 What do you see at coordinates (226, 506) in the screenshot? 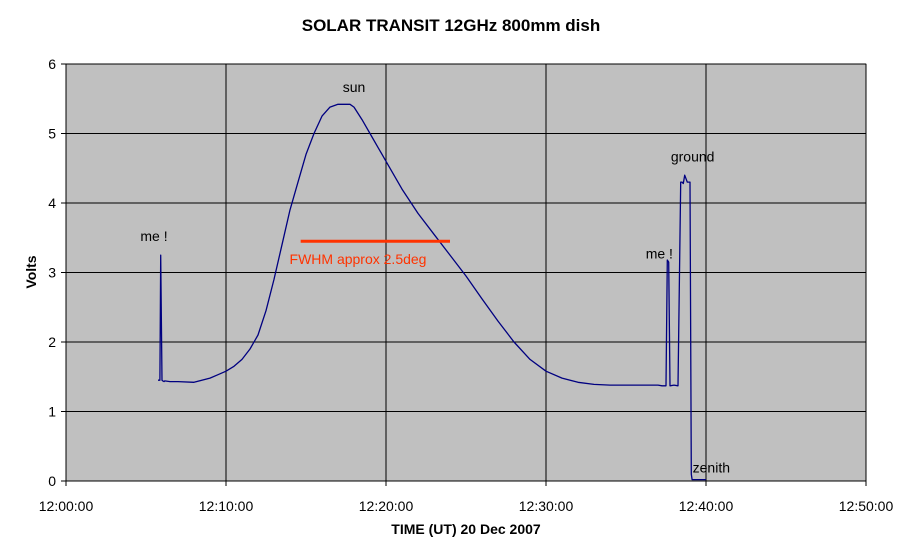
I see `x-tick-label: 12:10:00` at bounding box center [226, 506].